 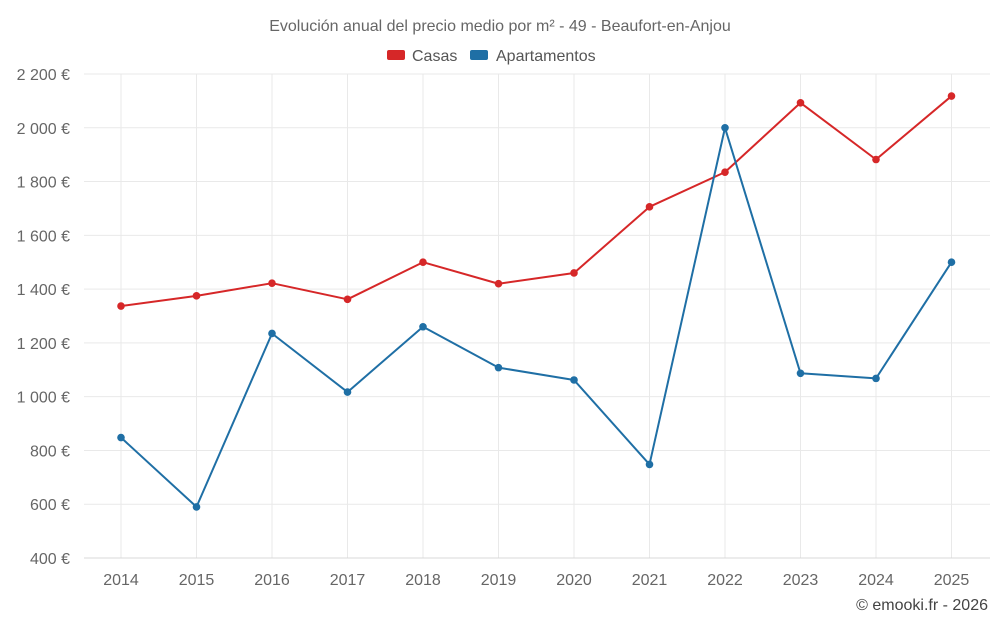 What do you see at coordinates (396, 55) in the screenshot?
I see `legend-swatch-casas` at bounding box center [396, 55].